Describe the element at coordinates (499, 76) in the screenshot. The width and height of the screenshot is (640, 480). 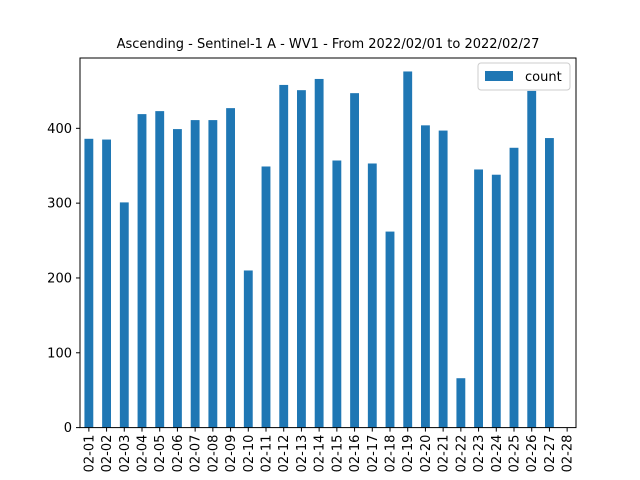
I see `legend-swatch` at that location.